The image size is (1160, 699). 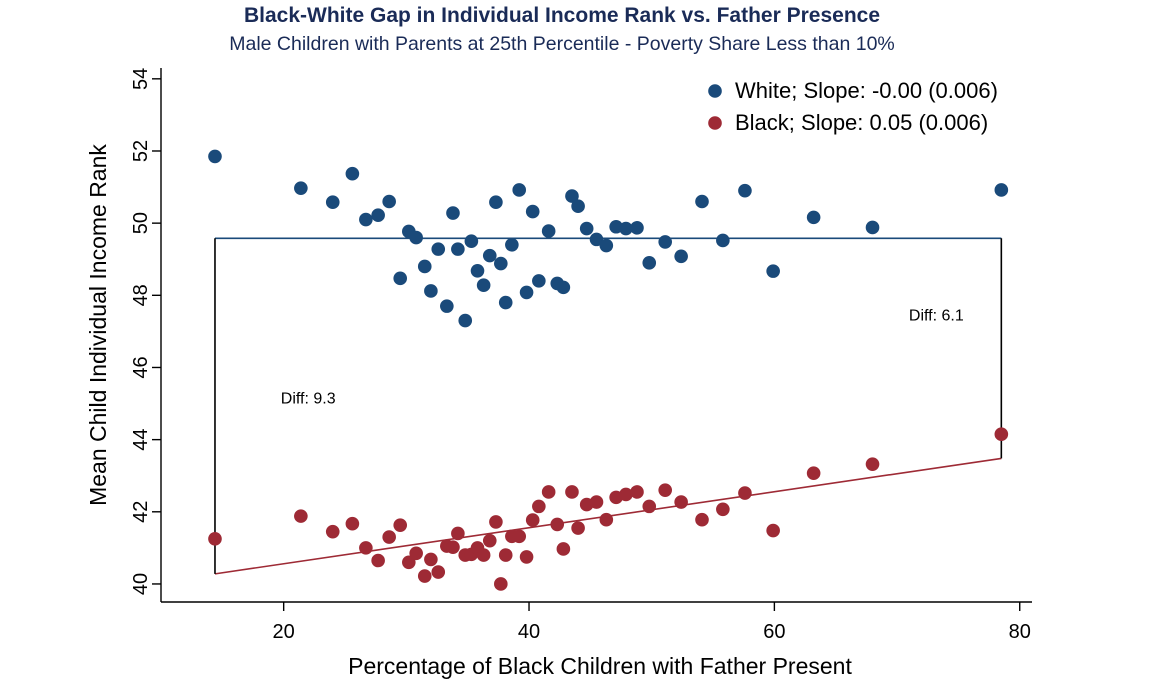 What do you see at coordinates (866, 90) in the screenshot?
I see `legend-label-white: White; Slope: -0.00 (0.006)` at bounding box center [866, 90].